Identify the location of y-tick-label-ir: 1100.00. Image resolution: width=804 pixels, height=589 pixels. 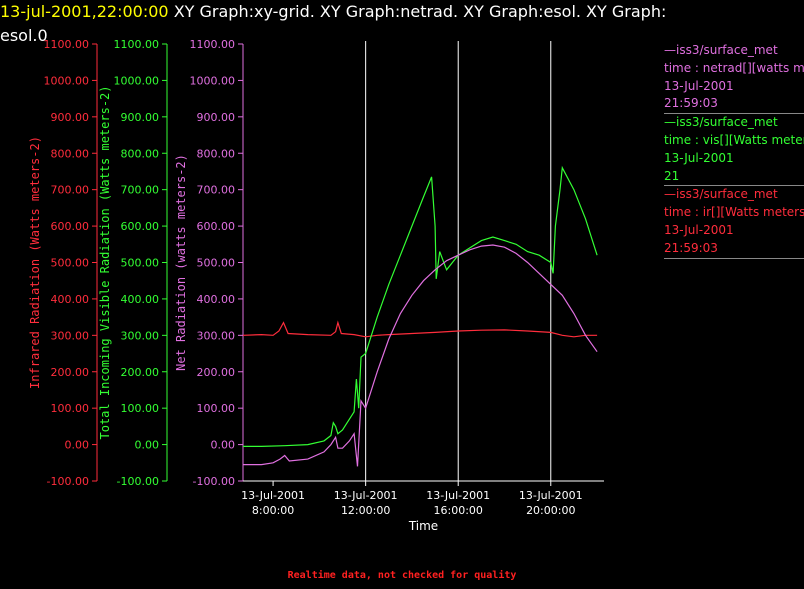
(67, 44).